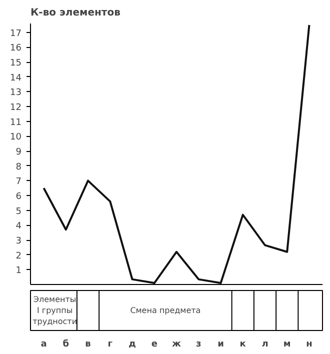 The height and width of the screenshot is (354, 330). What do you see at coordinates (88, 345) in the screenshot?
I see `x-tick-label: в` at bounding box center [88, 345].